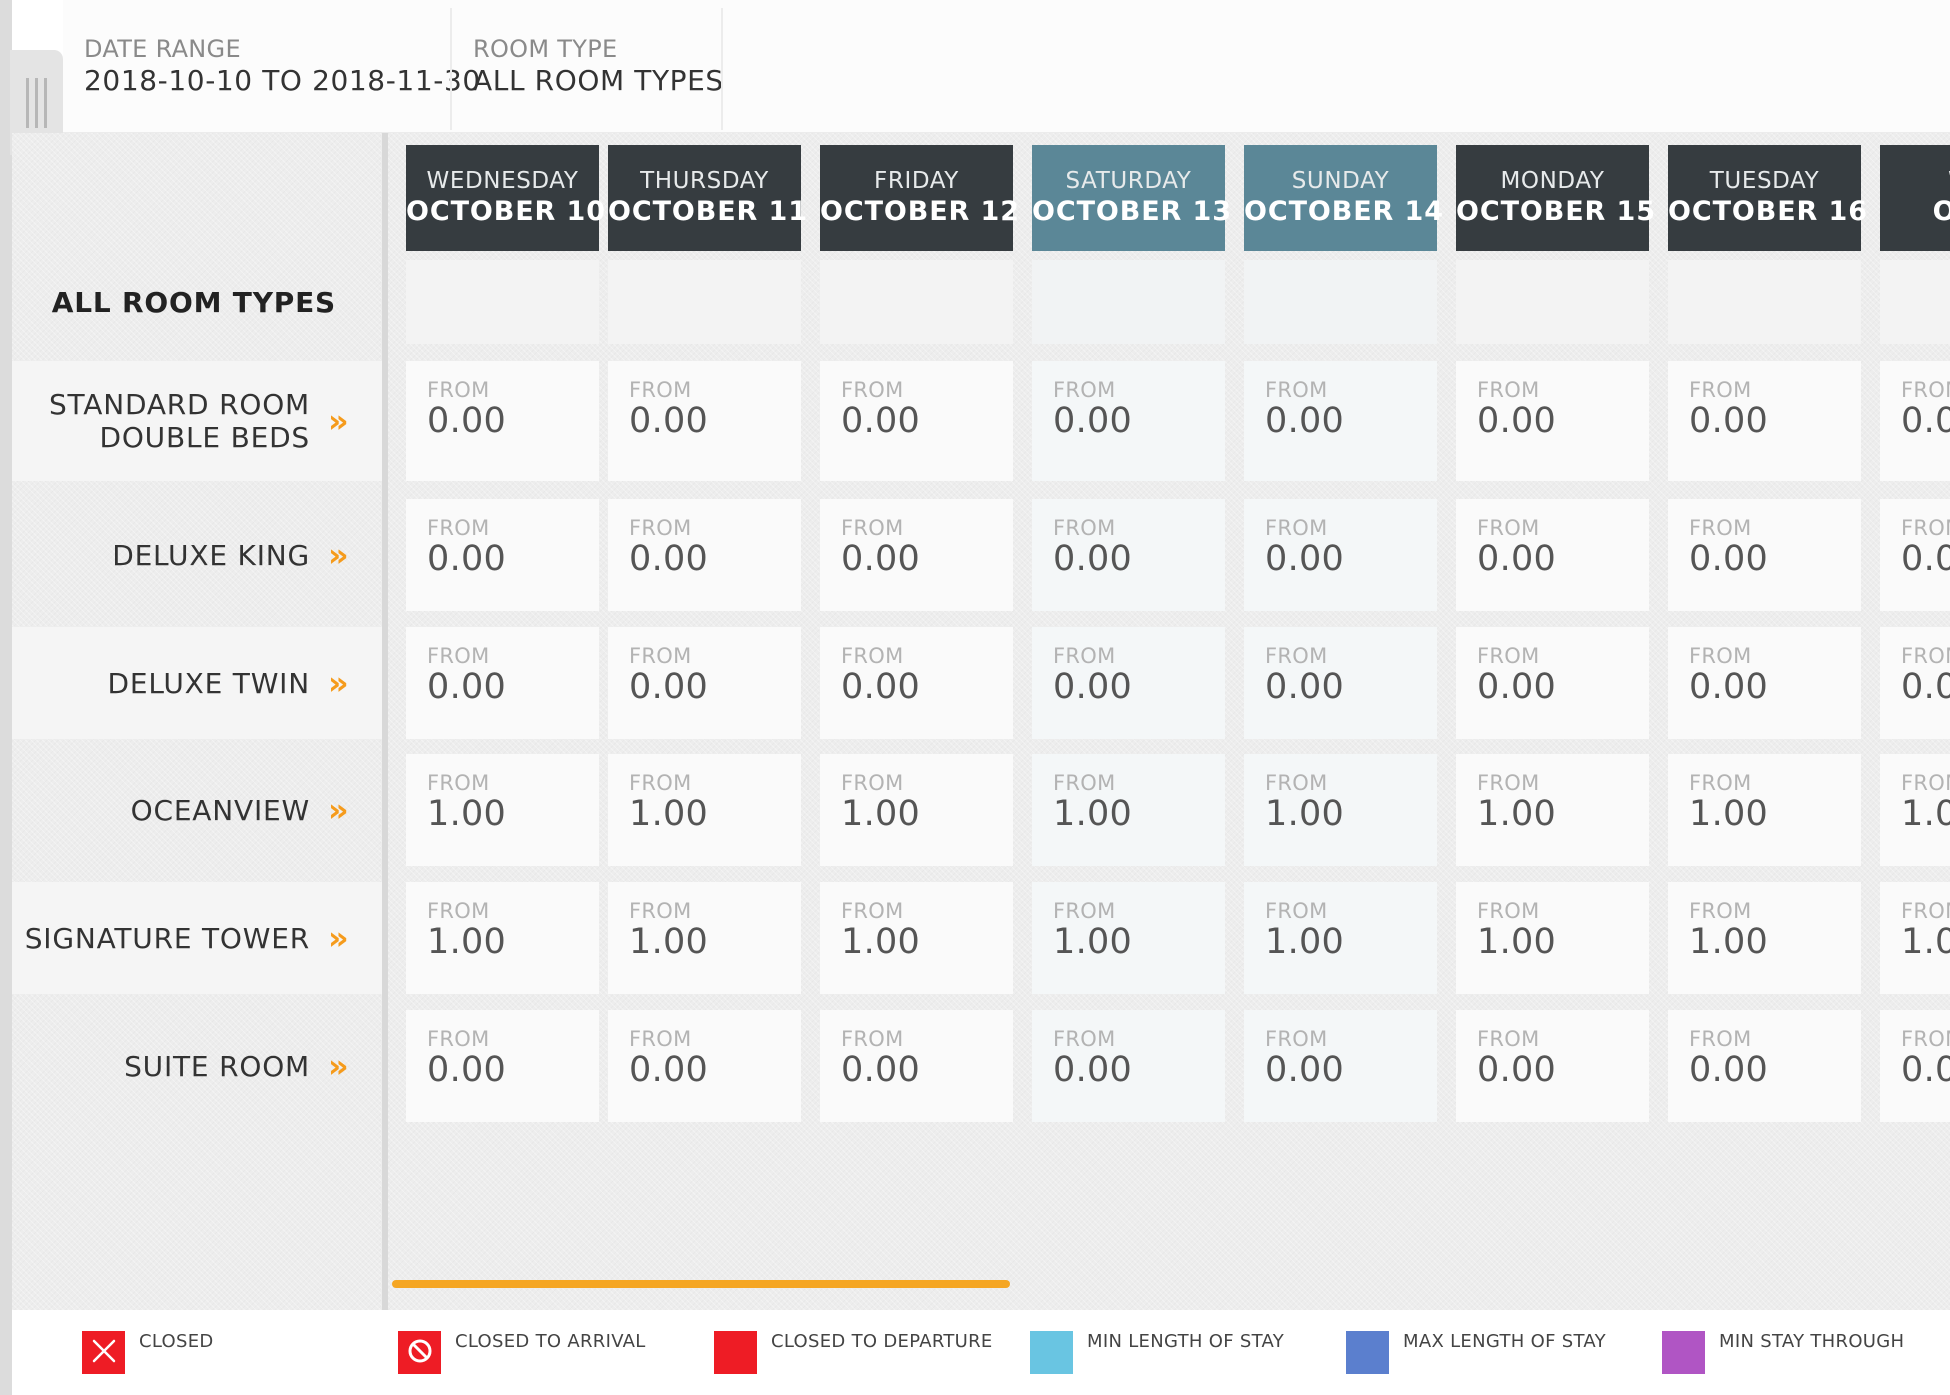 The height and width of the screenshot is (1395, 1950). Describe the element at coordinates (505, 198) in the screenshot. I see `day-header: WEDNESDAY OCTOBER 10` at that location.